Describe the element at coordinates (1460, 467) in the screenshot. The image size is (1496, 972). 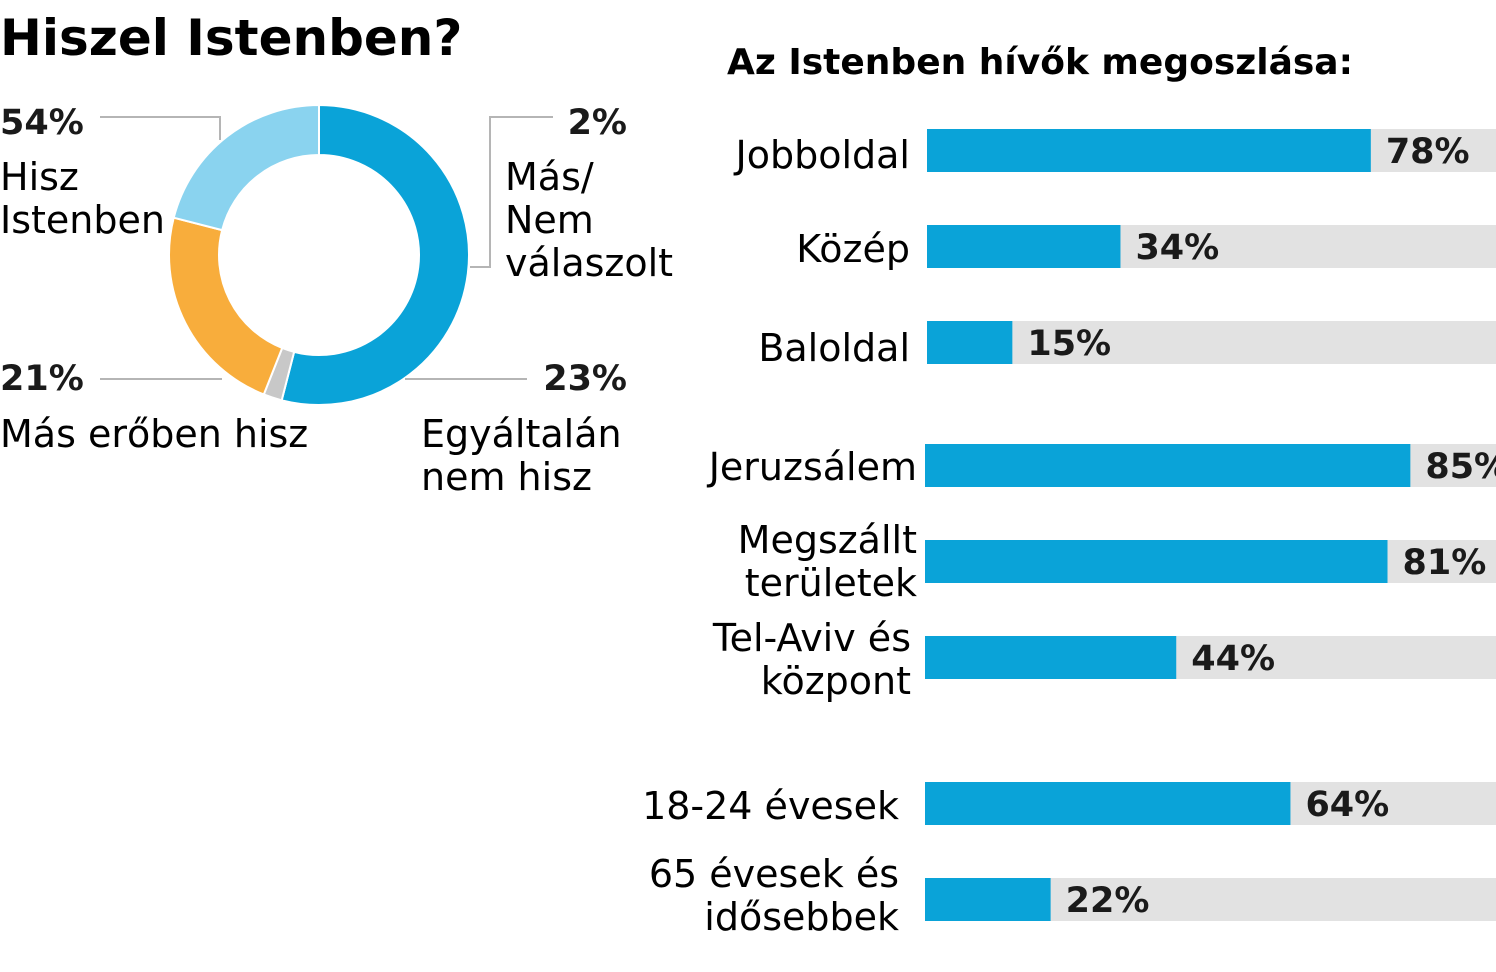
I see `bar-value-jeruzsalem: 85%` at that location.